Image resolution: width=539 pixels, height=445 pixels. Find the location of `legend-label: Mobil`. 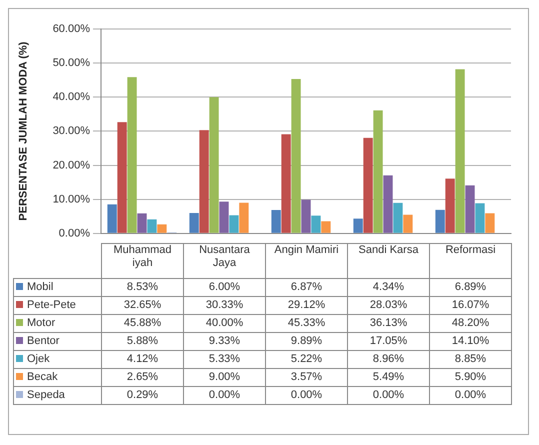

legend-label: Mobil is located at coordinates (58, 287).